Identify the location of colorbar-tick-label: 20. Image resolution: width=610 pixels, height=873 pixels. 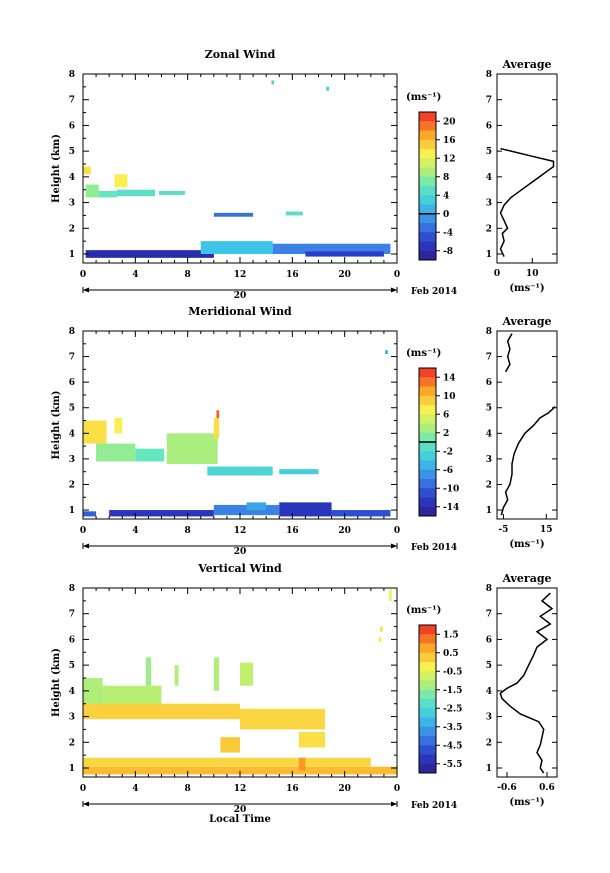
(449, 122).